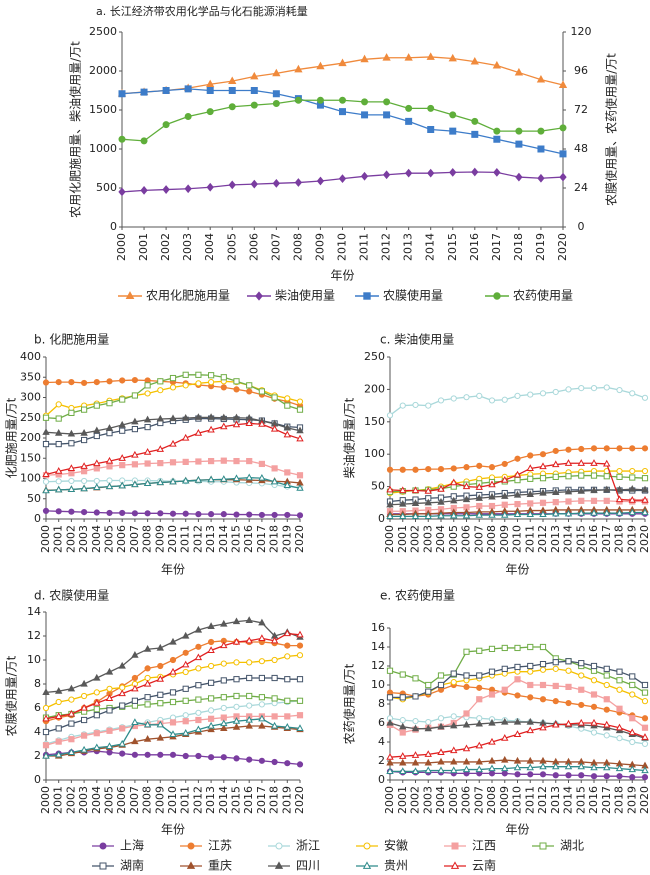  I want to click on x-tick-label: 2018, so click(518, 247).